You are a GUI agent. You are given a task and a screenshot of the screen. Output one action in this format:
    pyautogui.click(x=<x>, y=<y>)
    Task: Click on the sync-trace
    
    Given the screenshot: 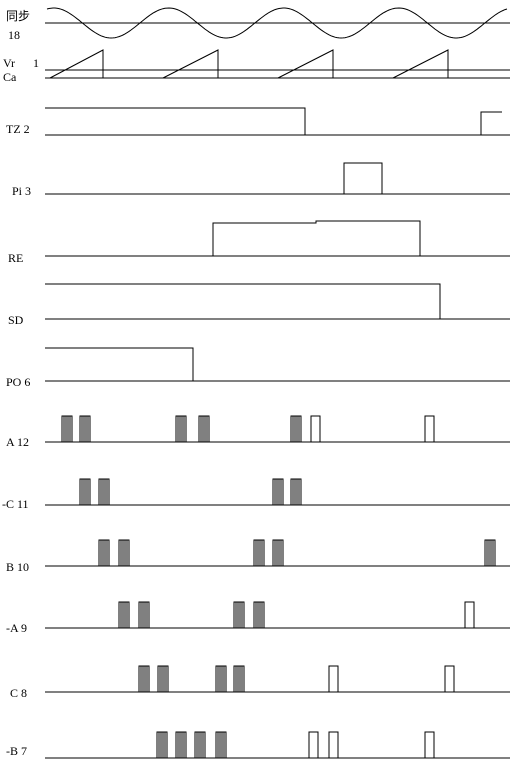 What is the action you would take?
    pyautogui.click(x=277, y=23)
    